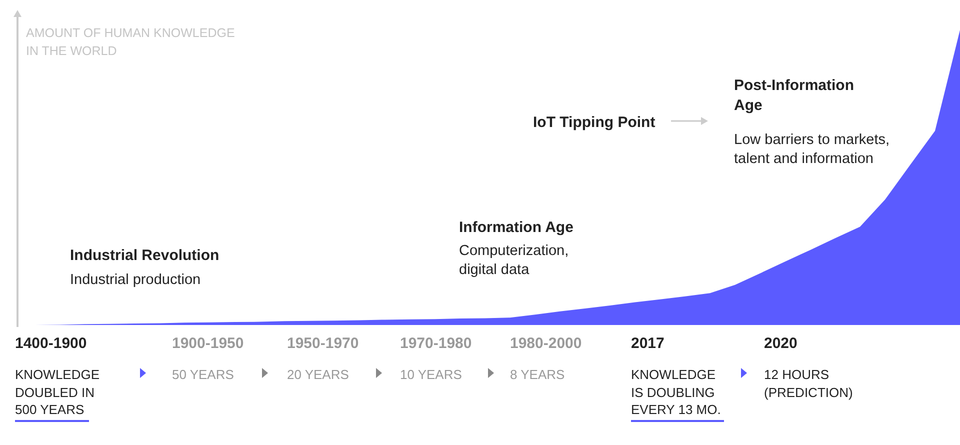 This screenshot has width=960, height=445. I want to click on text: 1400-1900, so click(51, 344).